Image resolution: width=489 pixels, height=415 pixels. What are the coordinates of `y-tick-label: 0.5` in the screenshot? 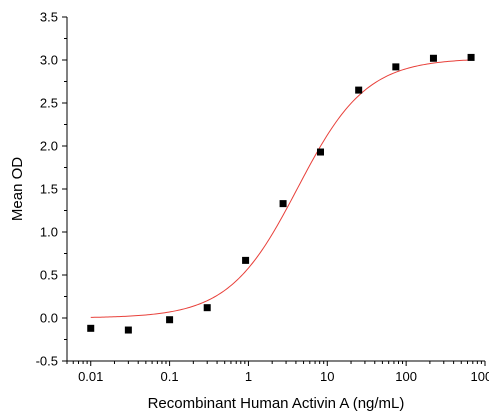 It's located at (49, 275).